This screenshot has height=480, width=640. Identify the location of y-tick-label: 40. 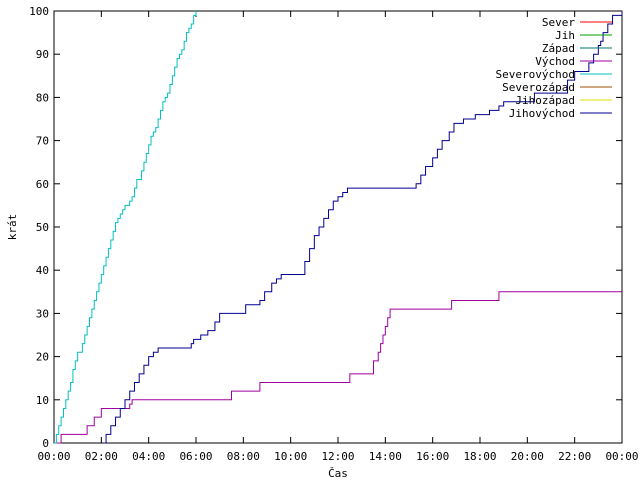
(42, 270).